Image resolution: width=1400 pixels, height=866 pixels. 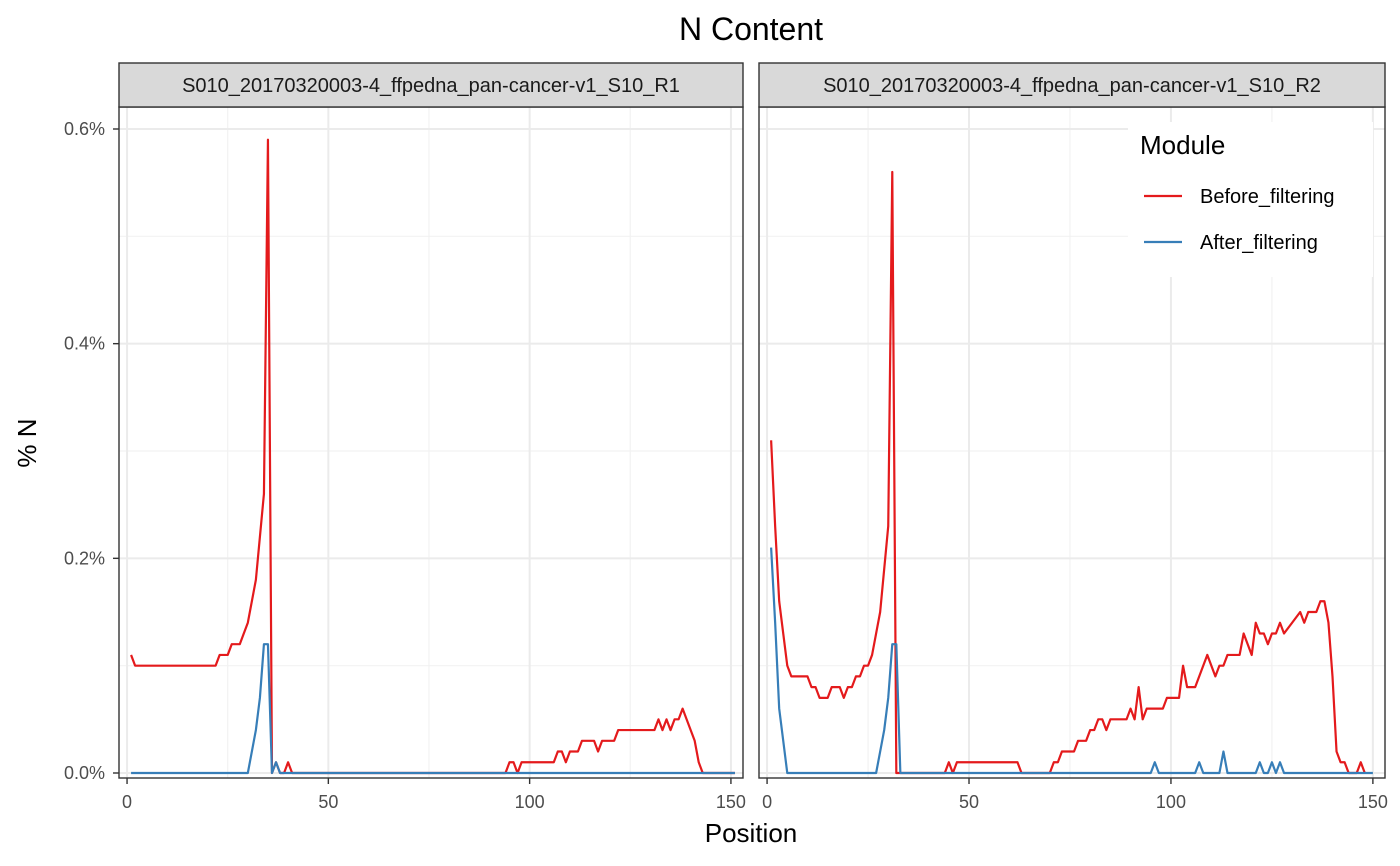 What do you see at coordinates (751, 833) in the screenshot?
I see `x-axis-title: Position` at bounding box center [751, 833].